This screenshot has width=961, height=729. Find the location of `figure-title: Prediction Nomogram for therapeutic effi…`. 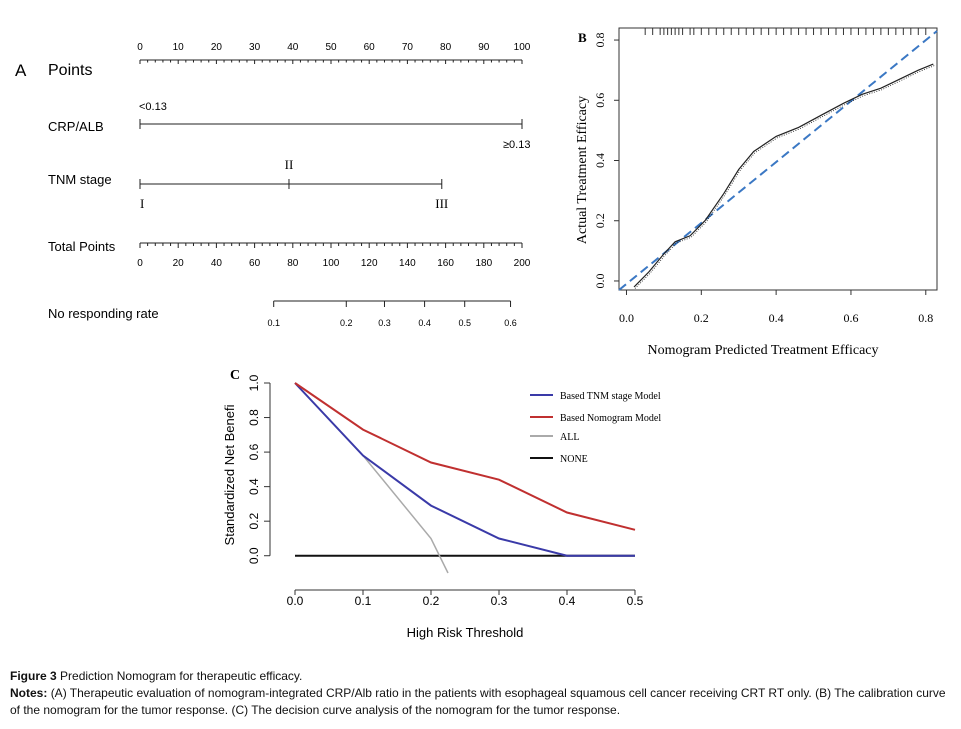

figure-title: Prediction Nomogram for therapeutic effi… is located at coordinates (181, 676).